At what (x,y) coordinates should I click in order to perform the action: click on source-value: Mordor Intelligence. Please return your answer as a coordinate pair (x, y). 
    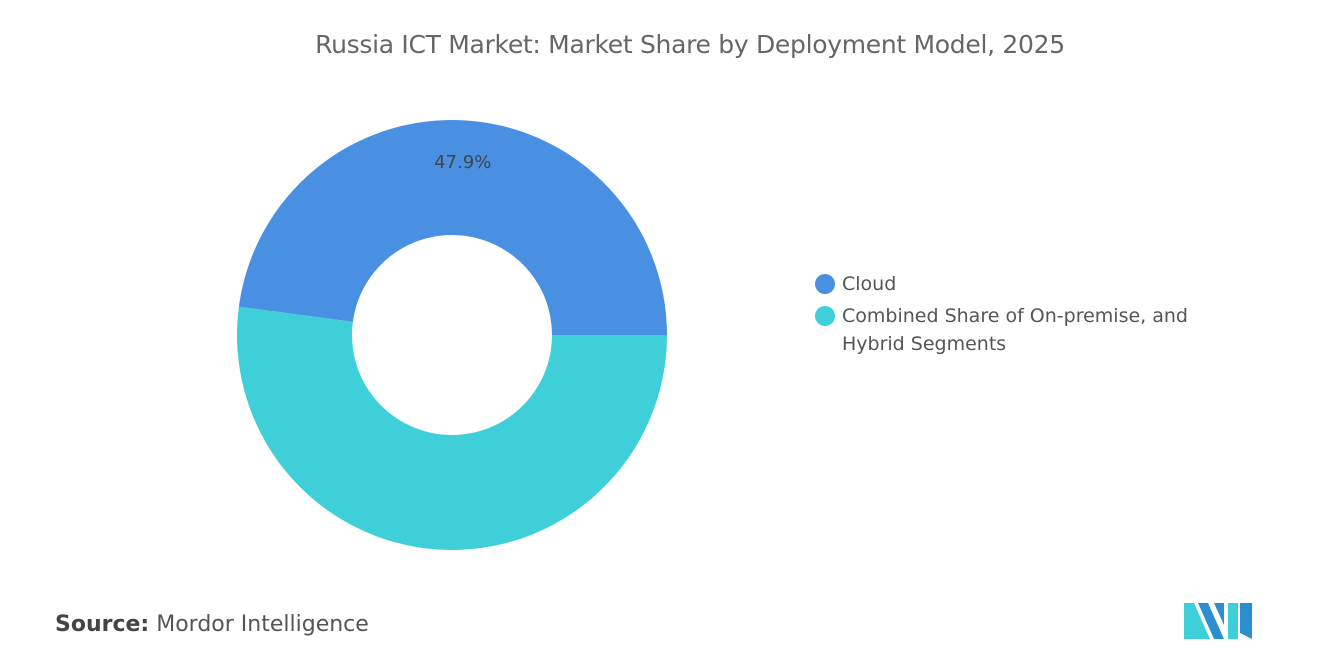
    Looking at the image, I should click on (262, 624).